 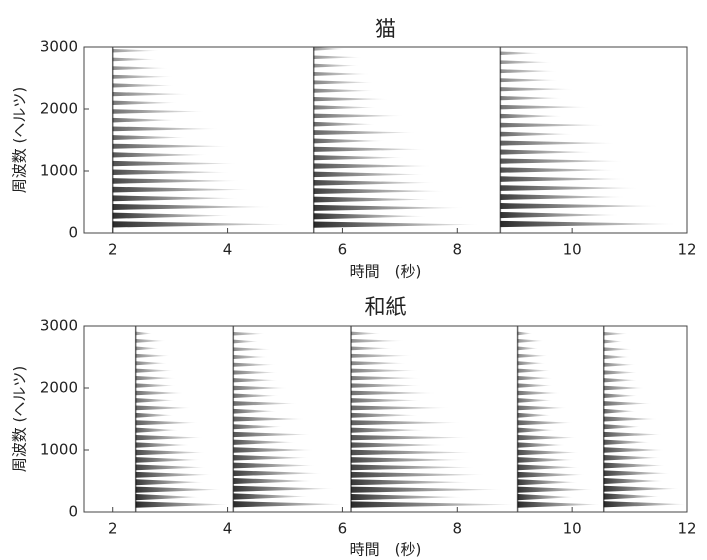 I want to click on chart-title: 和紙, so click(x=386, y=307).